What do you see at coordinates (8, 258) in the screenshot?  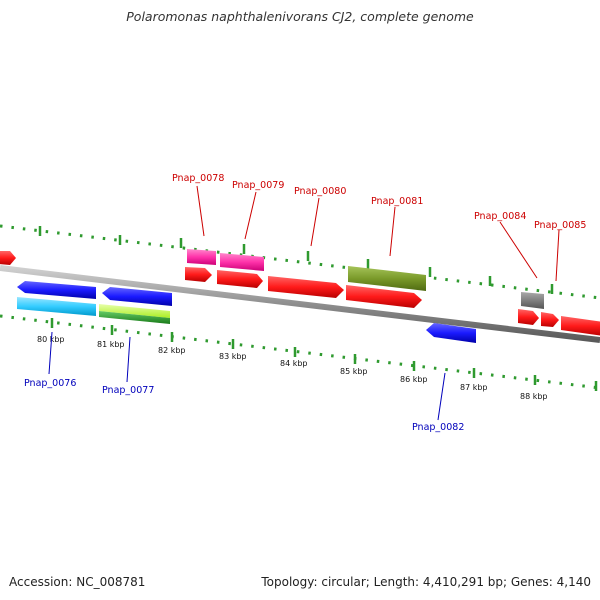 I see `gene-arrow-red-fwd-edge` at bounding box center [8, 258].